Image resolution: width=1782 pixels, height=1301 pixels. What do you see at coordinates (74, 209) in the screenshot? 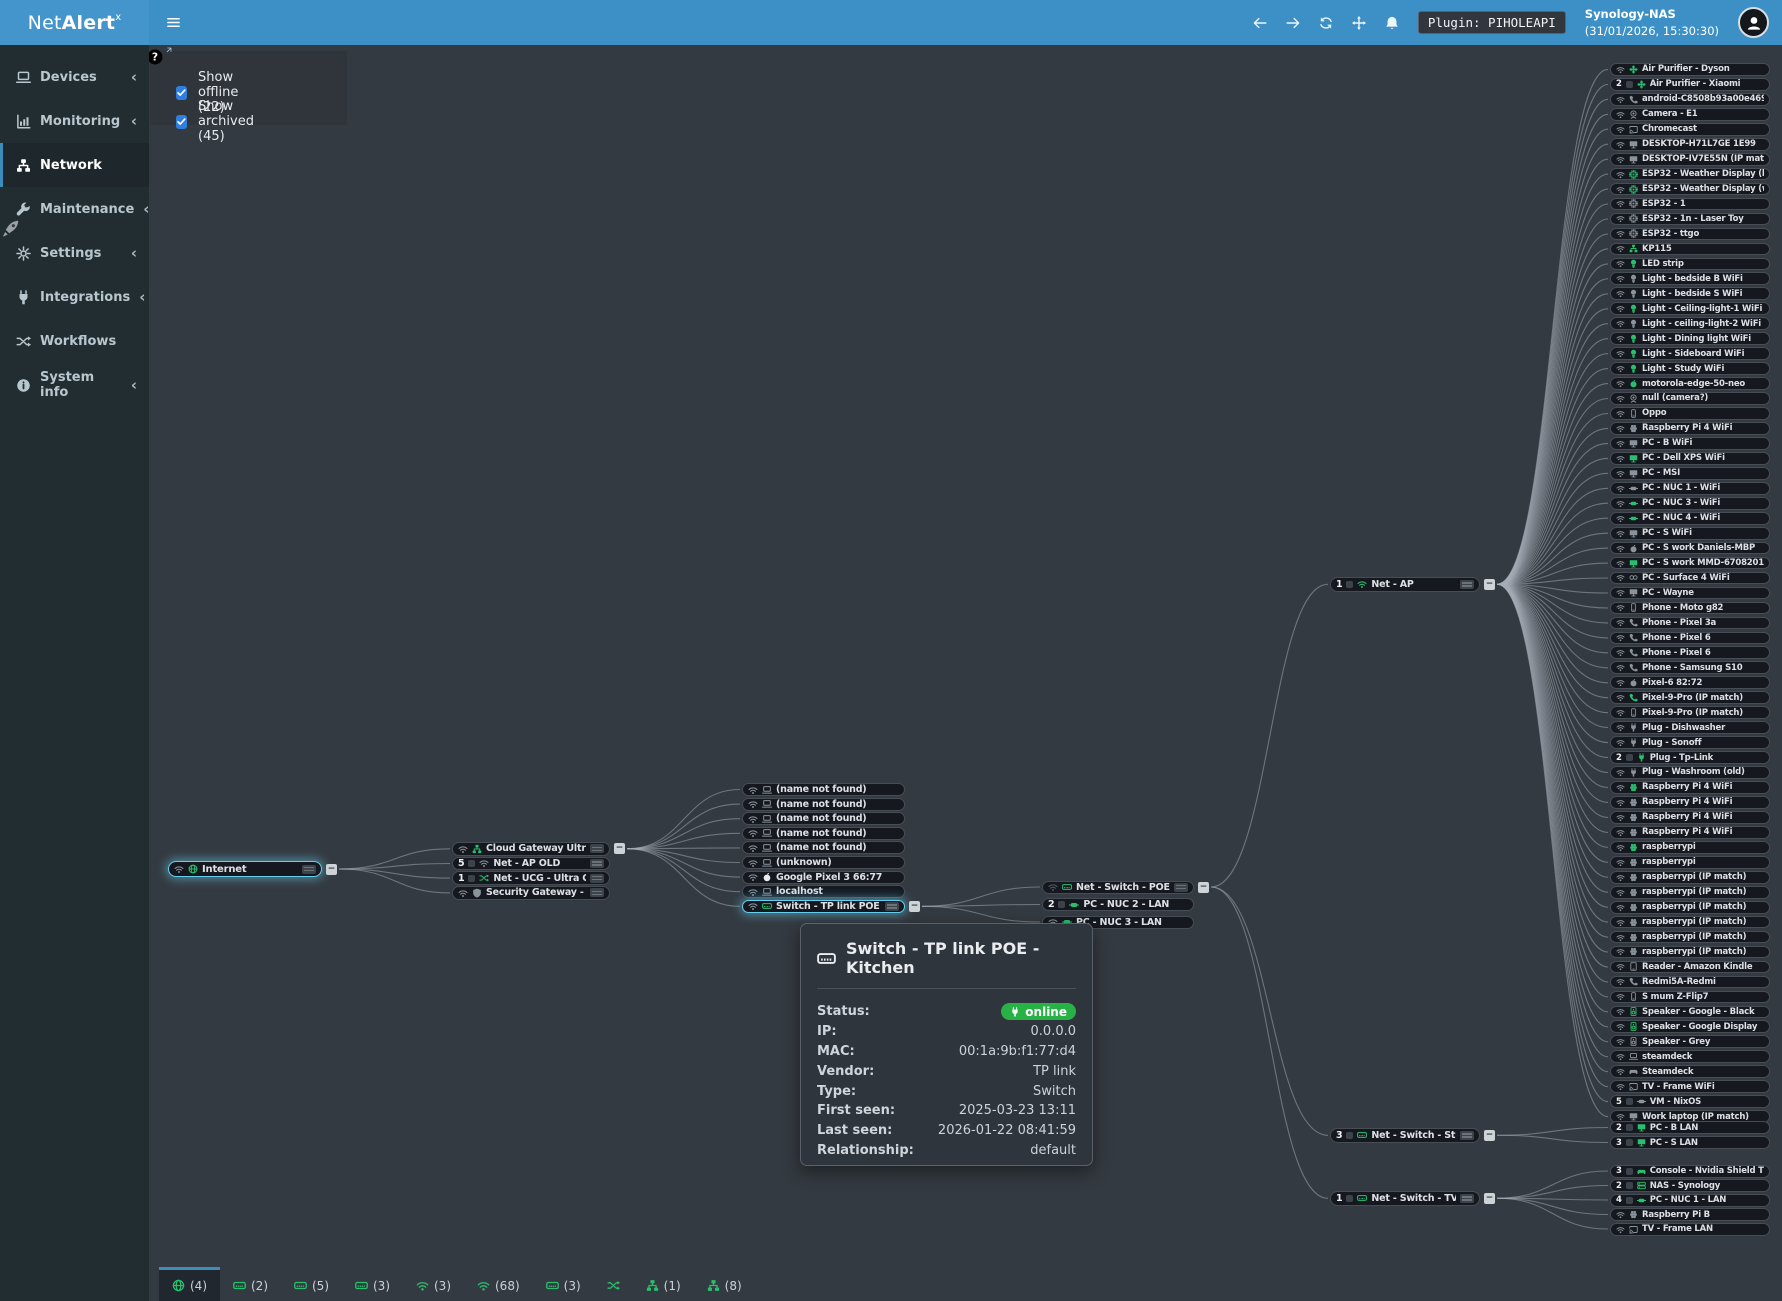
I see `sidebar-item-maintenance: Maintenance ‹` at bounding box center [74, 209].